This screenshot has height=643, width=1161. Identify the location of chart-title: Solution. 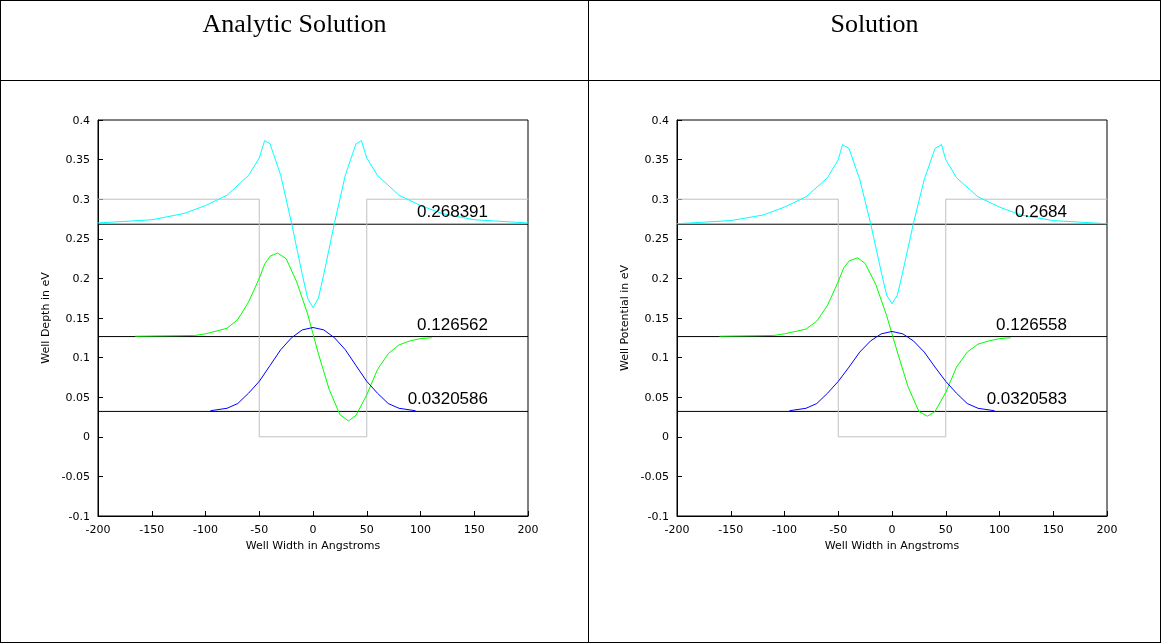
(874, 41).